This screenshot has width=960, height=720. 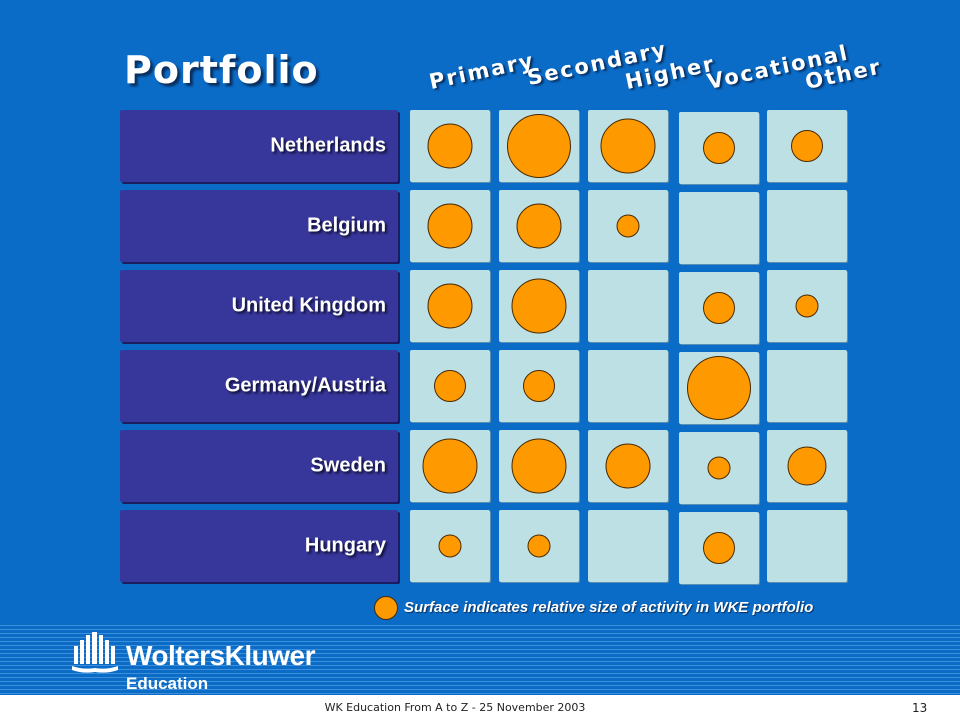 I want to click on footer-stripes, so click(x=480, y=658).